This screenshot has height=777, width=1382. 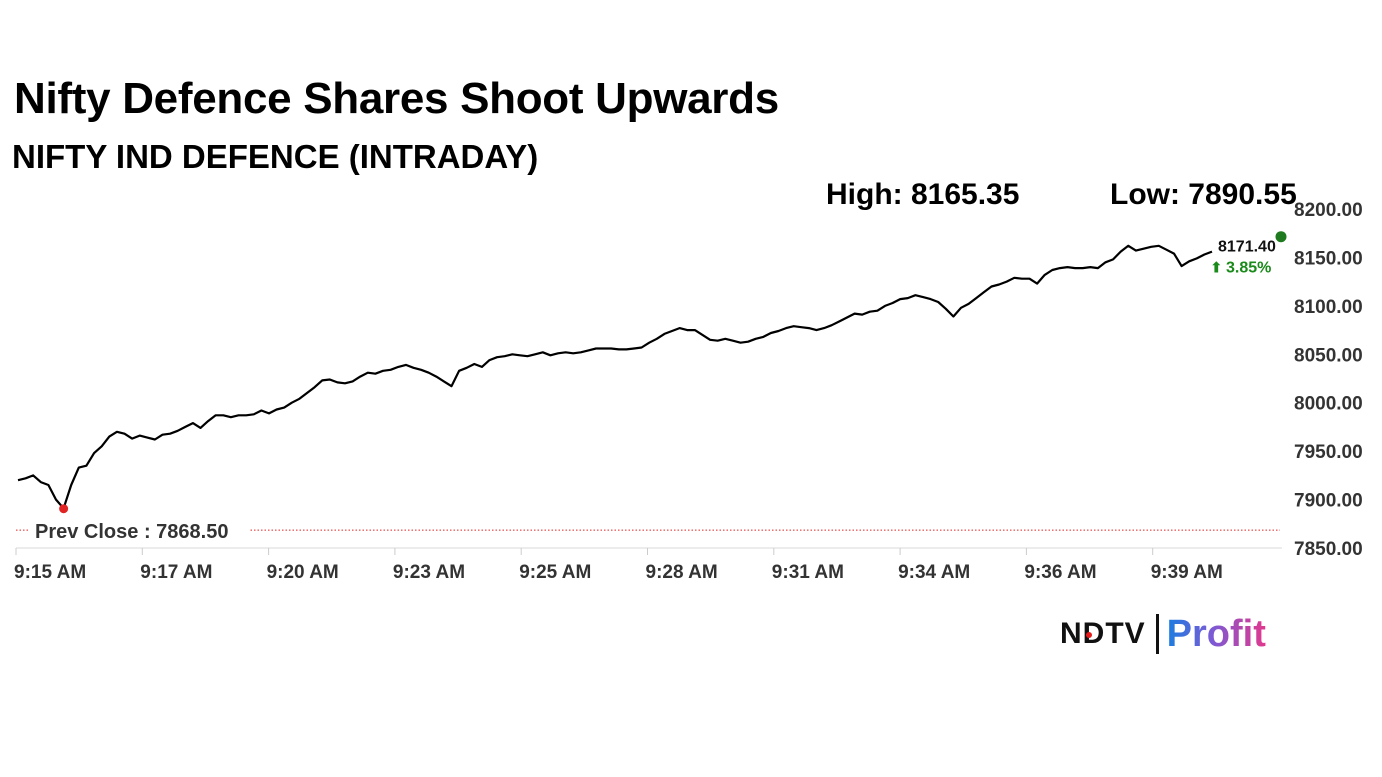 What do you see at coordinates (50, 572) in the screenshot?
I see `x-tick-label: 9:15 AM` at bounding box center [50, 572].